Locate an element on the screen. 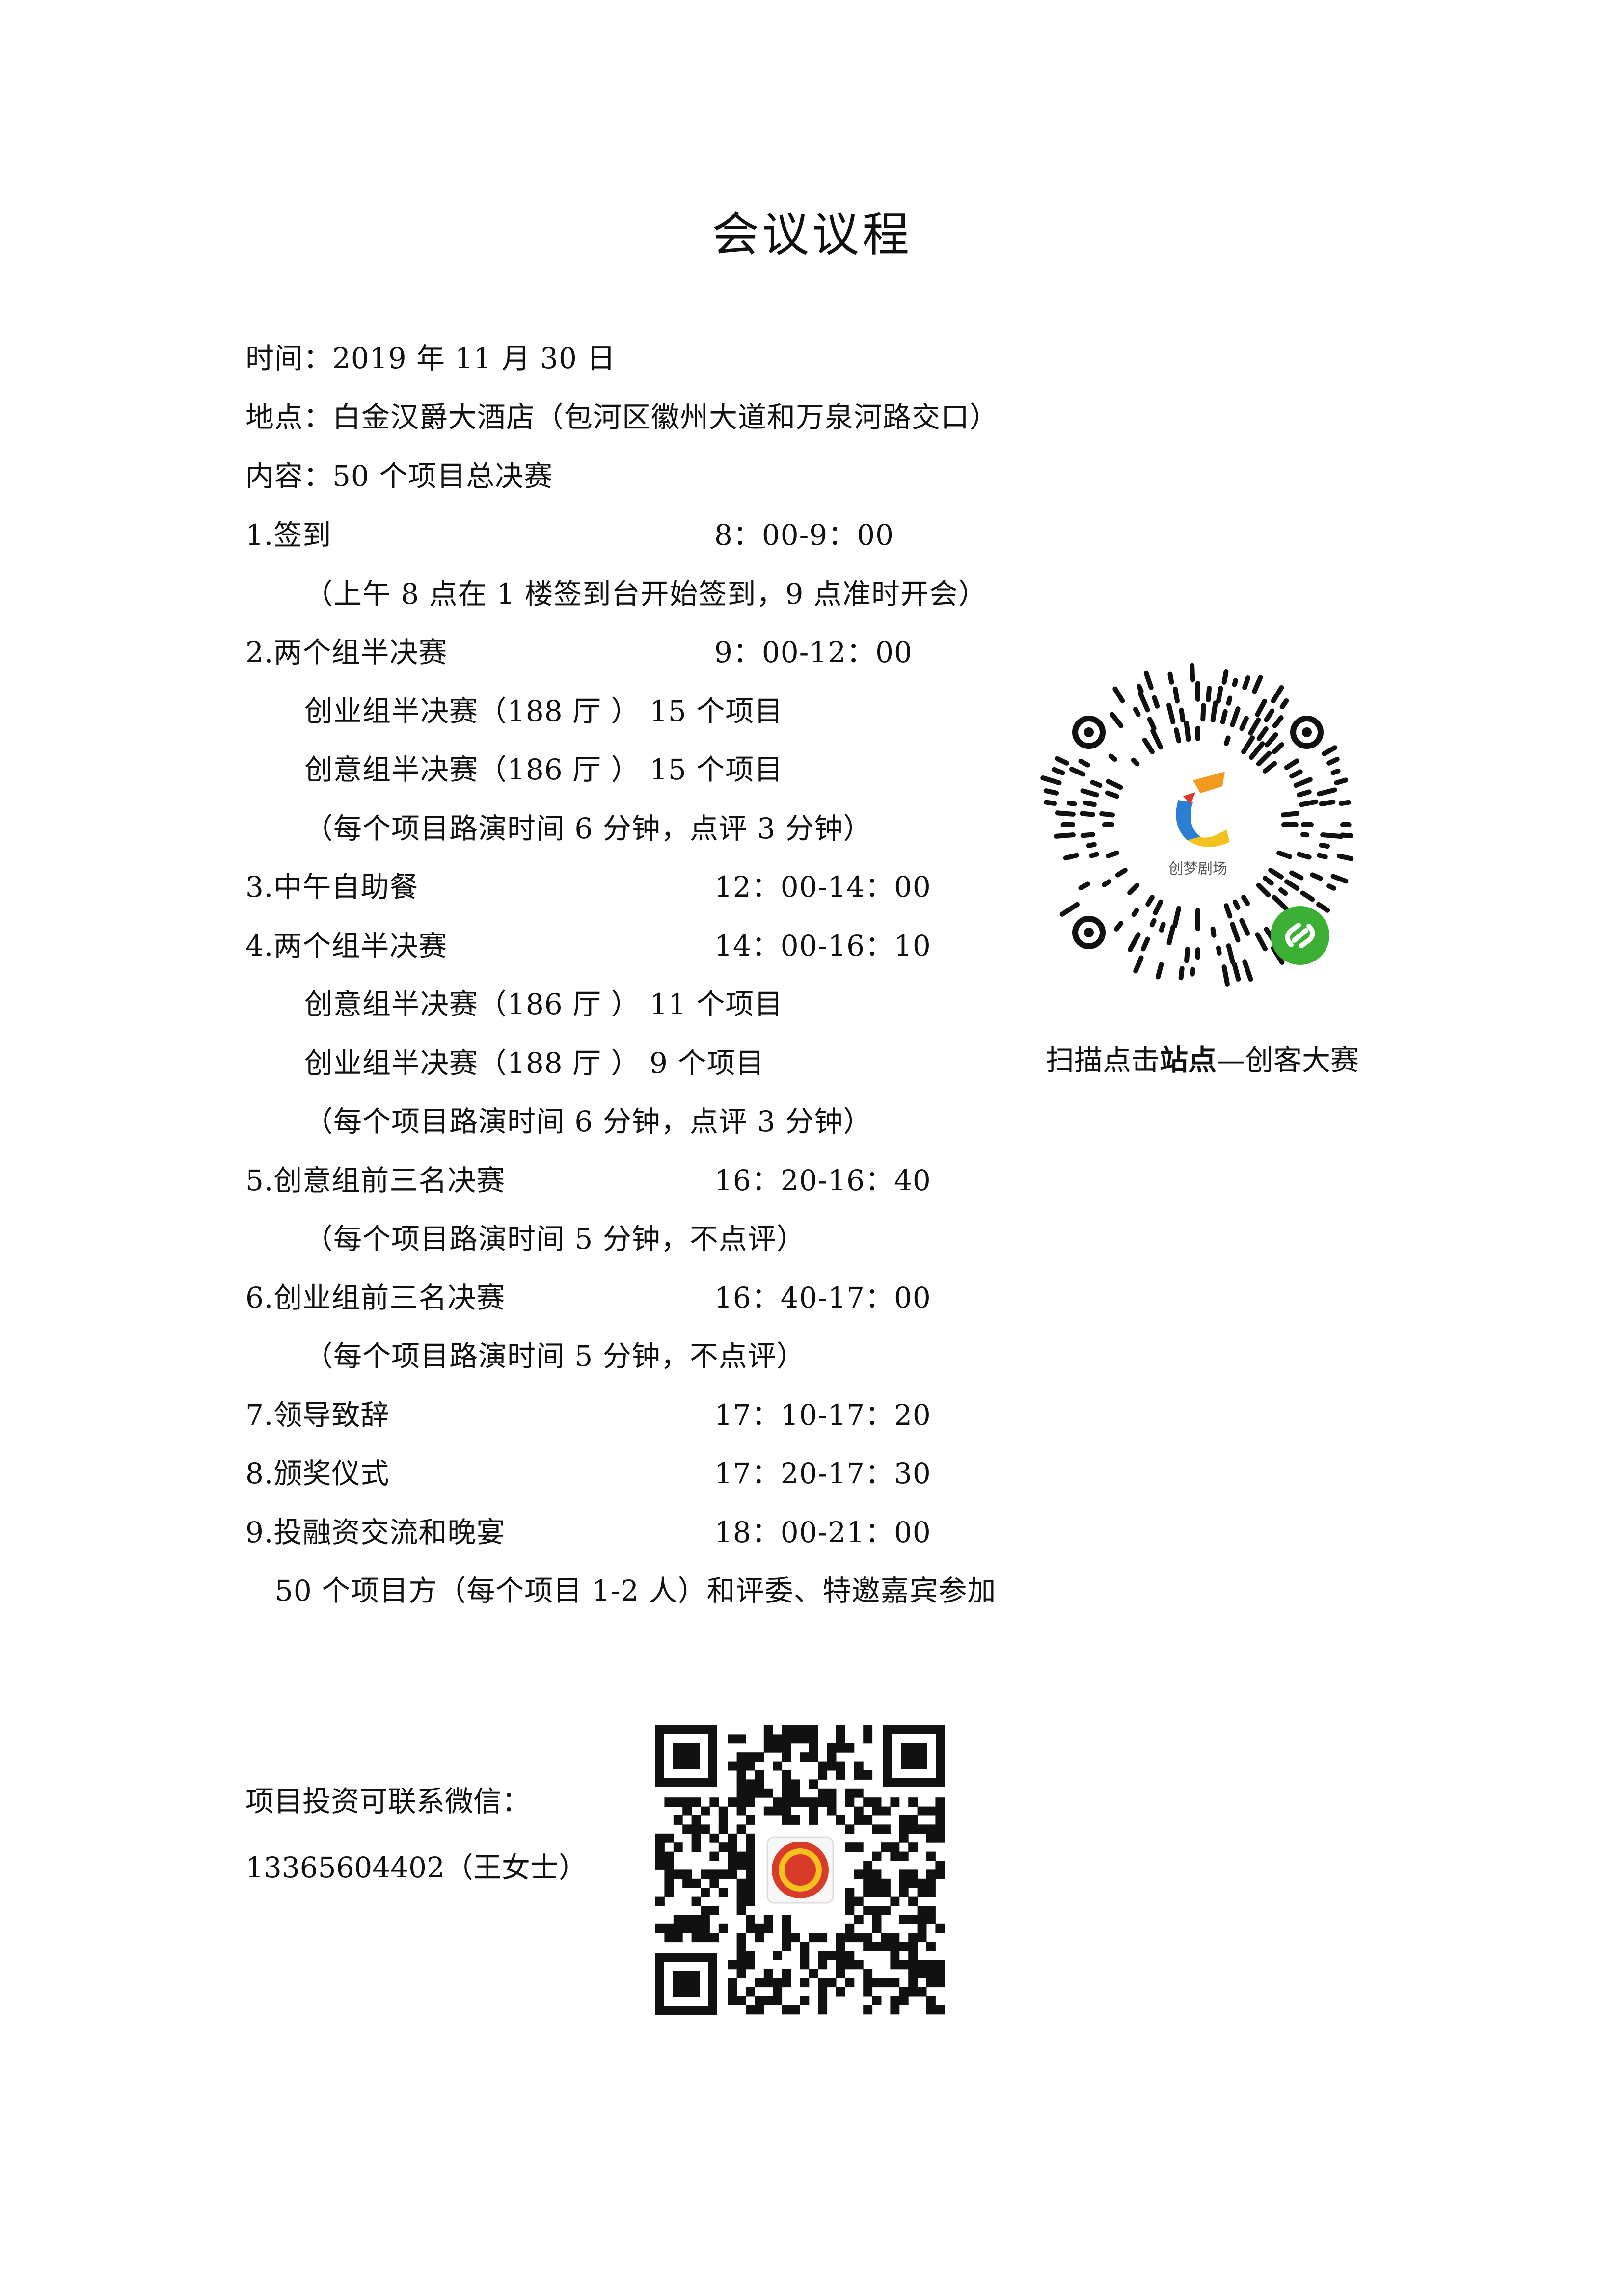 This screenshot has width=1624, height=2296. agenda-item-label: 2.两个组半决赛 is located at coordinates (346, 652).